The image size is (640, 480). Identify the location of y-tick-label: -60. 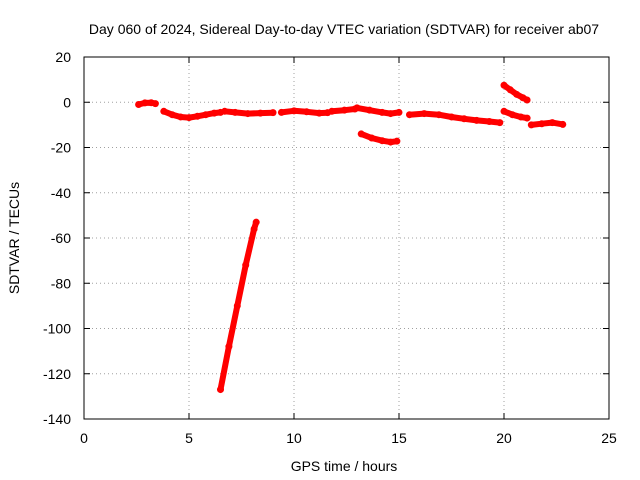
(61, 238).